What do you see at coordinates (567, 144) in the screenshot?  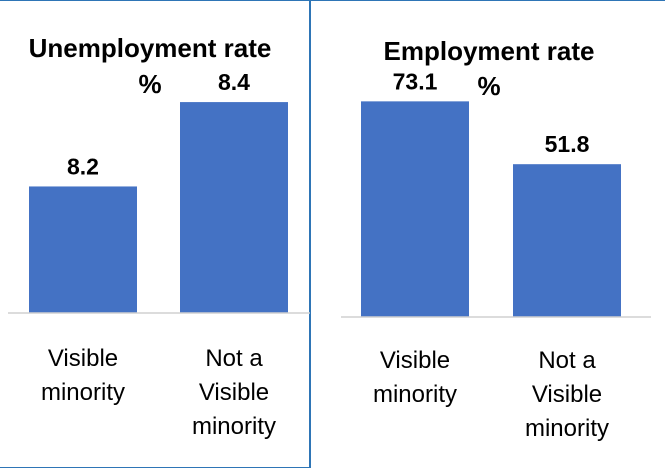 I see `data-label-2: 51.8` at bounding box center [567, 144].